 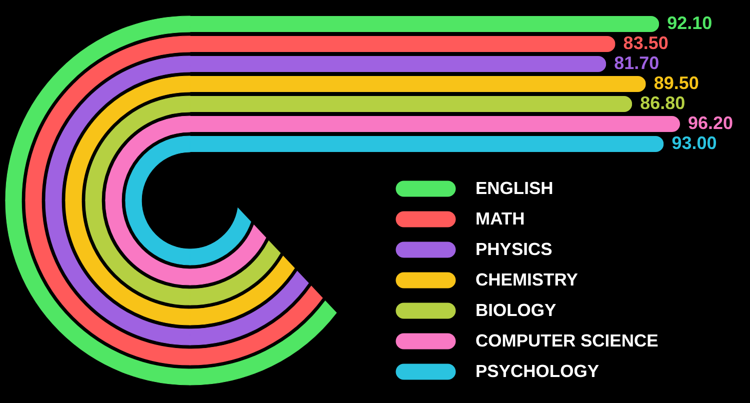 What do you see at coordinates (538, 370) in the screenshot?
I see `legend-label: PSYCHOLOGY` at bounding box center [538, 370].